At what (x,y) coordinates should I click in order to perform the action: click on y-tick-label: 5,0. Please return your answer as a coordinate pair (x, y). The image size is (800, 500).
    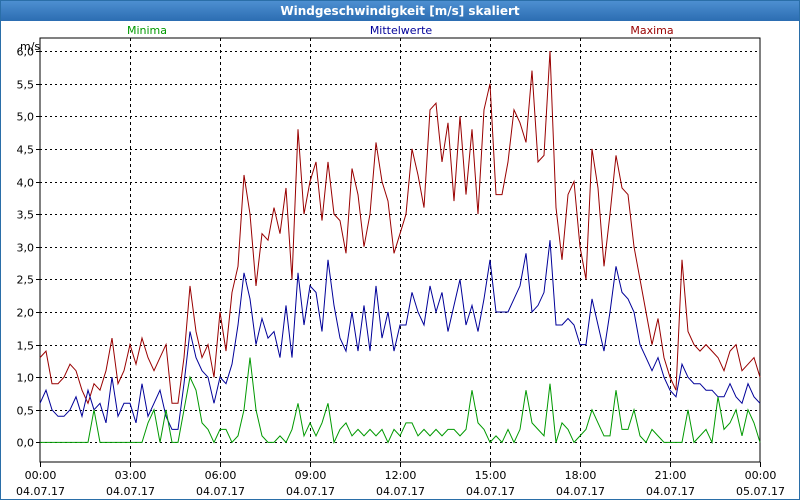
    Looking at the image, I should click on (26, 117).